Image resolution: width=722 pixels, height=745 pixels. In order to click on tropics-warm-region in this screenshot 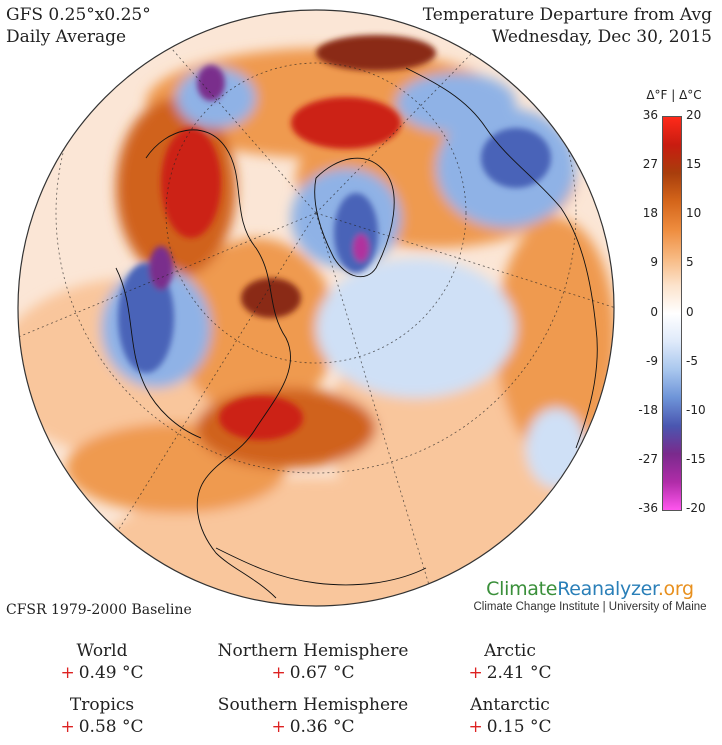, I will do `click(316, 542)`.